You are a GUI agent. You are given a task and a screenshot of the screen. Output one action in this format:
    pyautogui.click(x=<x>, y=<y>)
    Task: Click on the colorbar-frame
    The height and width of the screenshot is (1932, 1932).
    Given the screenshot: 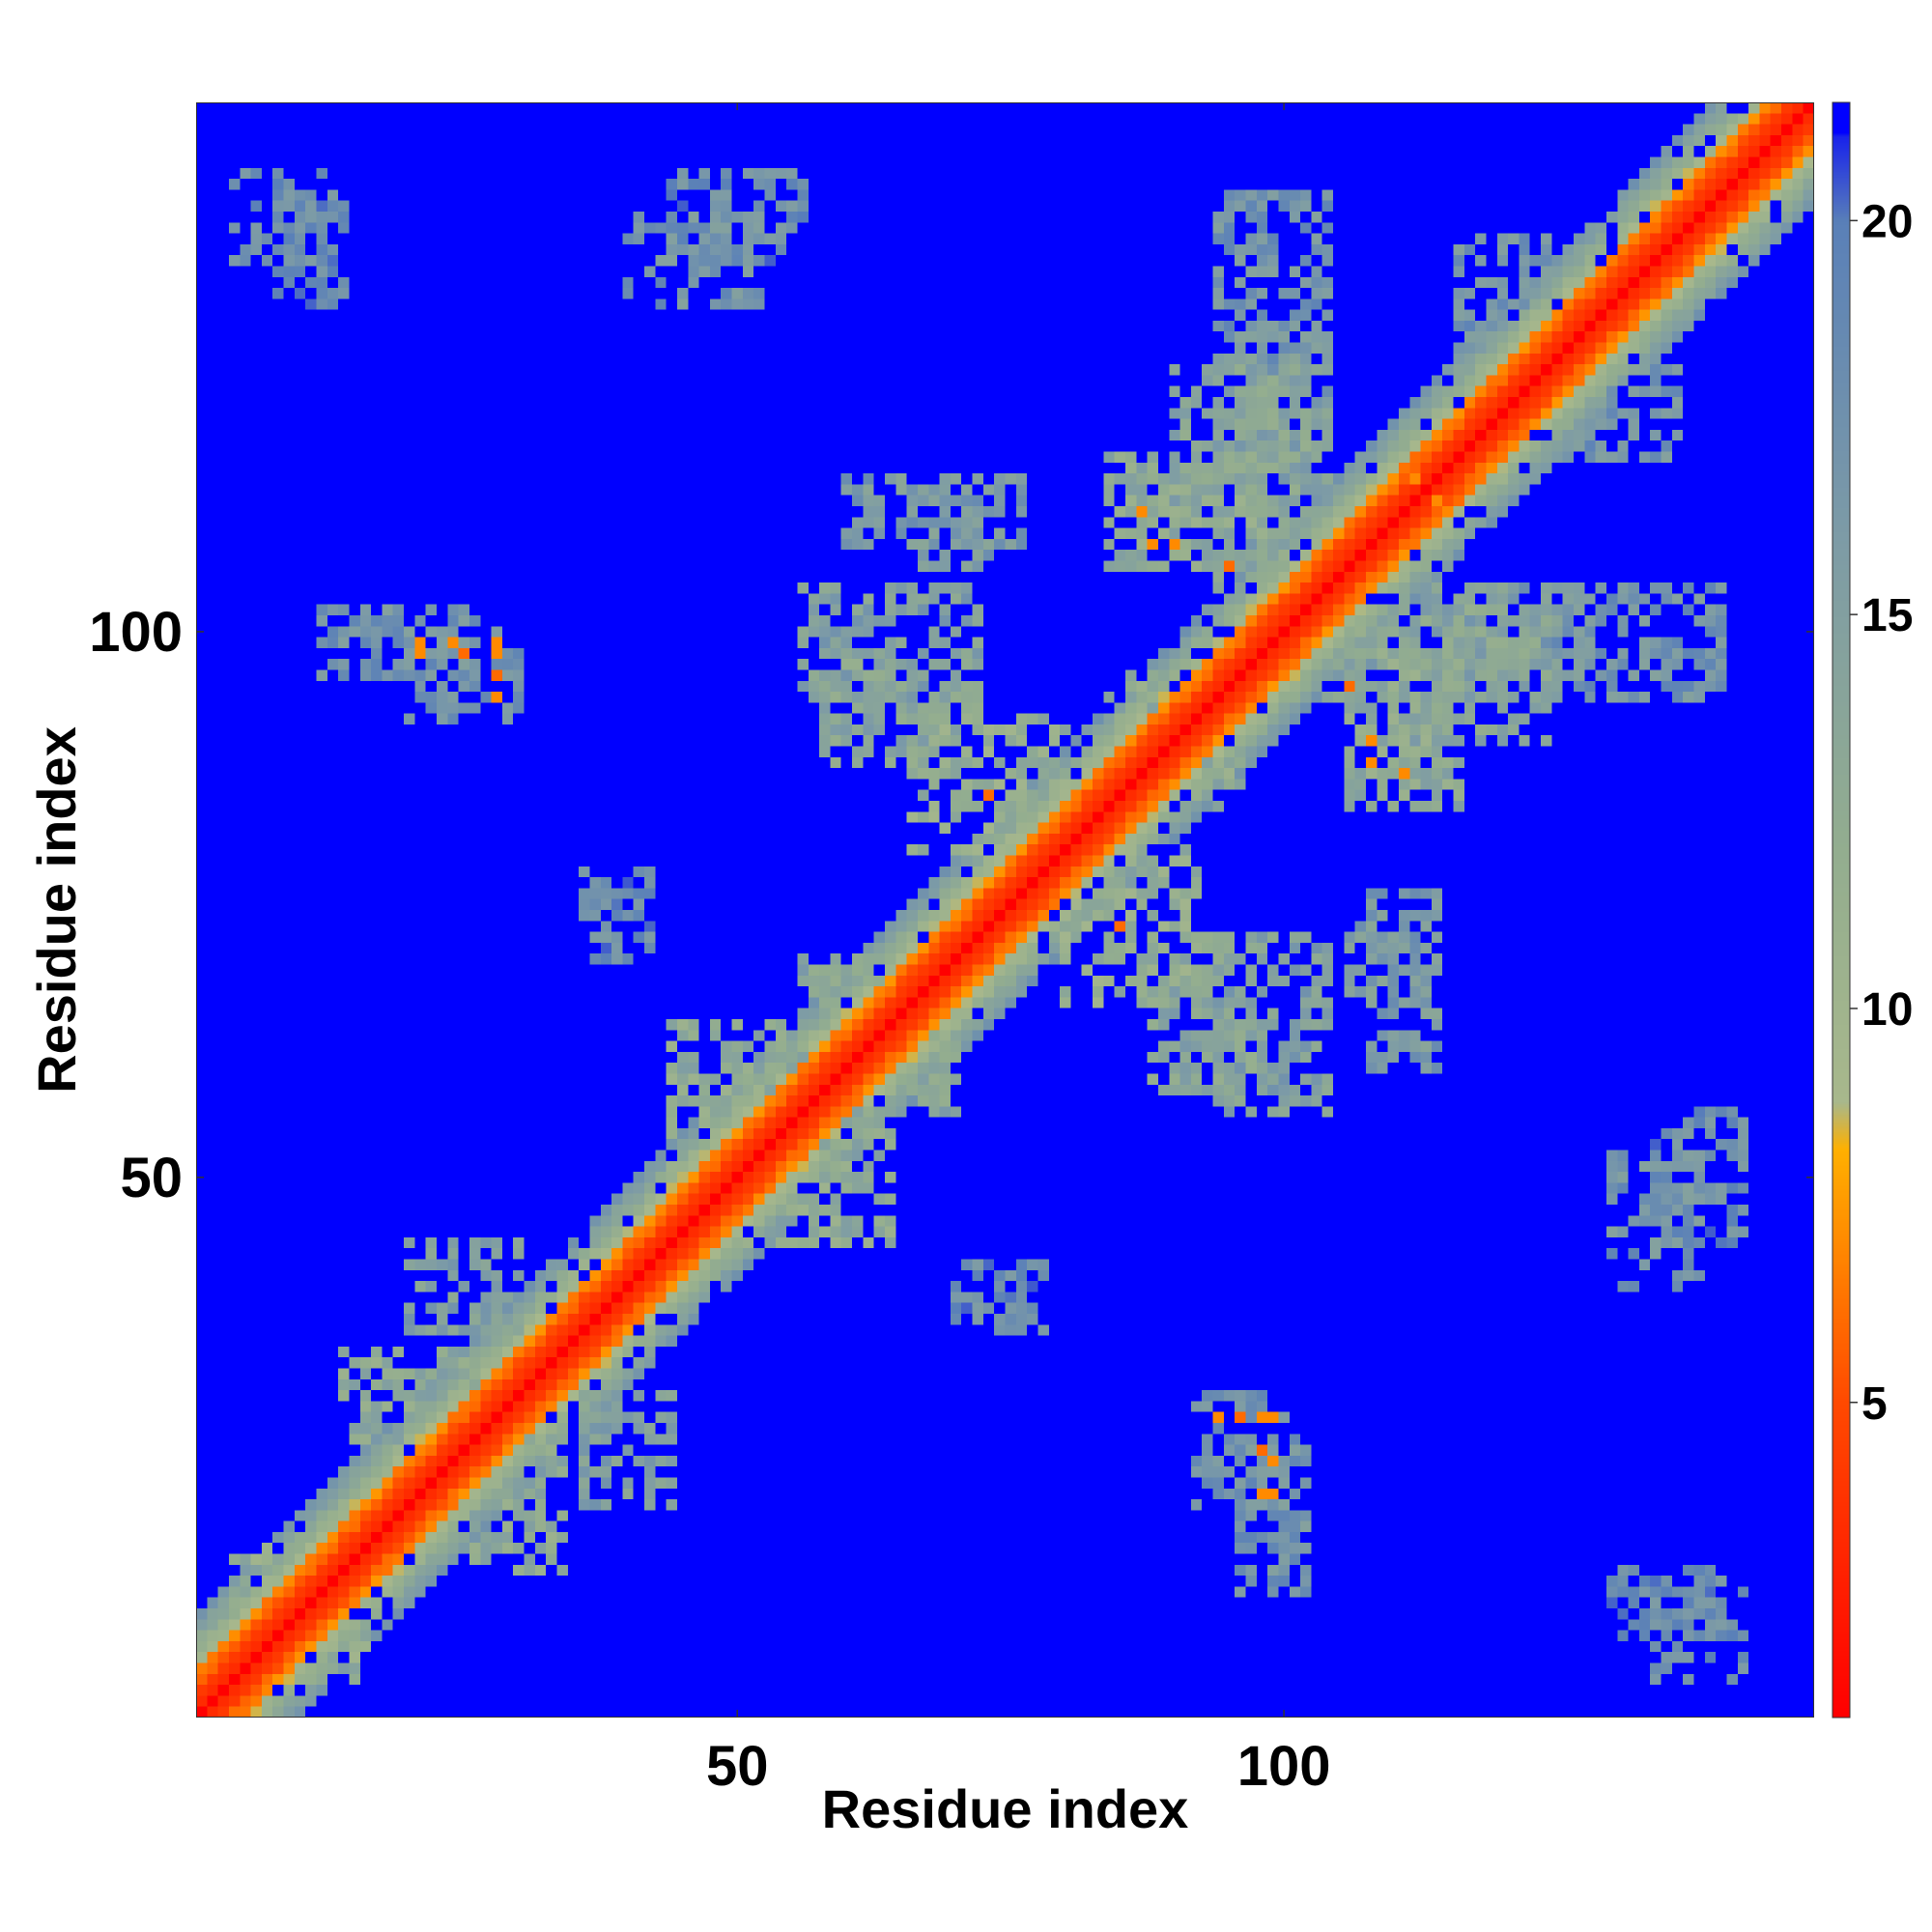 What is the action you would take?
    pyautogui.click(x=1841, y=910)
    